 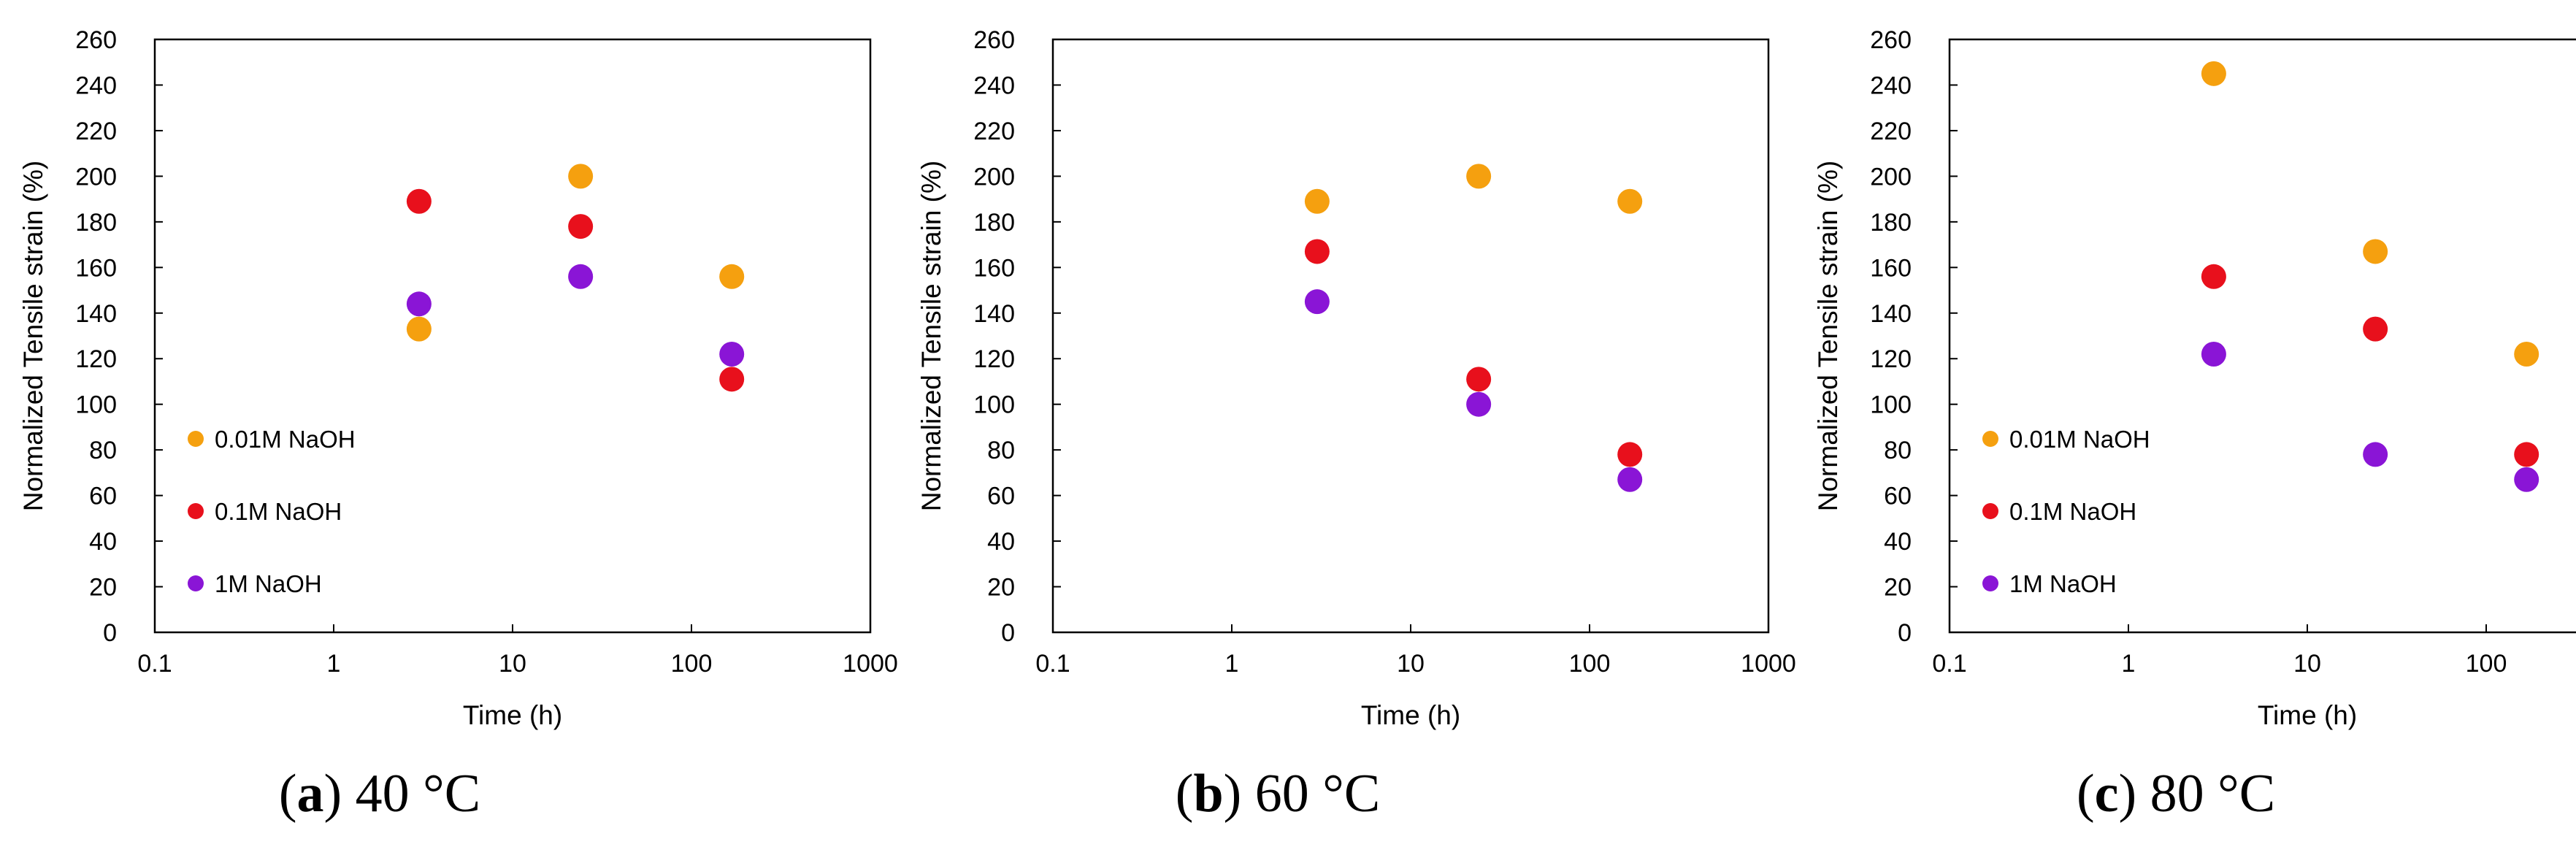 I want to click on x-tick-label: 1000, so click(x=1768, y=664).